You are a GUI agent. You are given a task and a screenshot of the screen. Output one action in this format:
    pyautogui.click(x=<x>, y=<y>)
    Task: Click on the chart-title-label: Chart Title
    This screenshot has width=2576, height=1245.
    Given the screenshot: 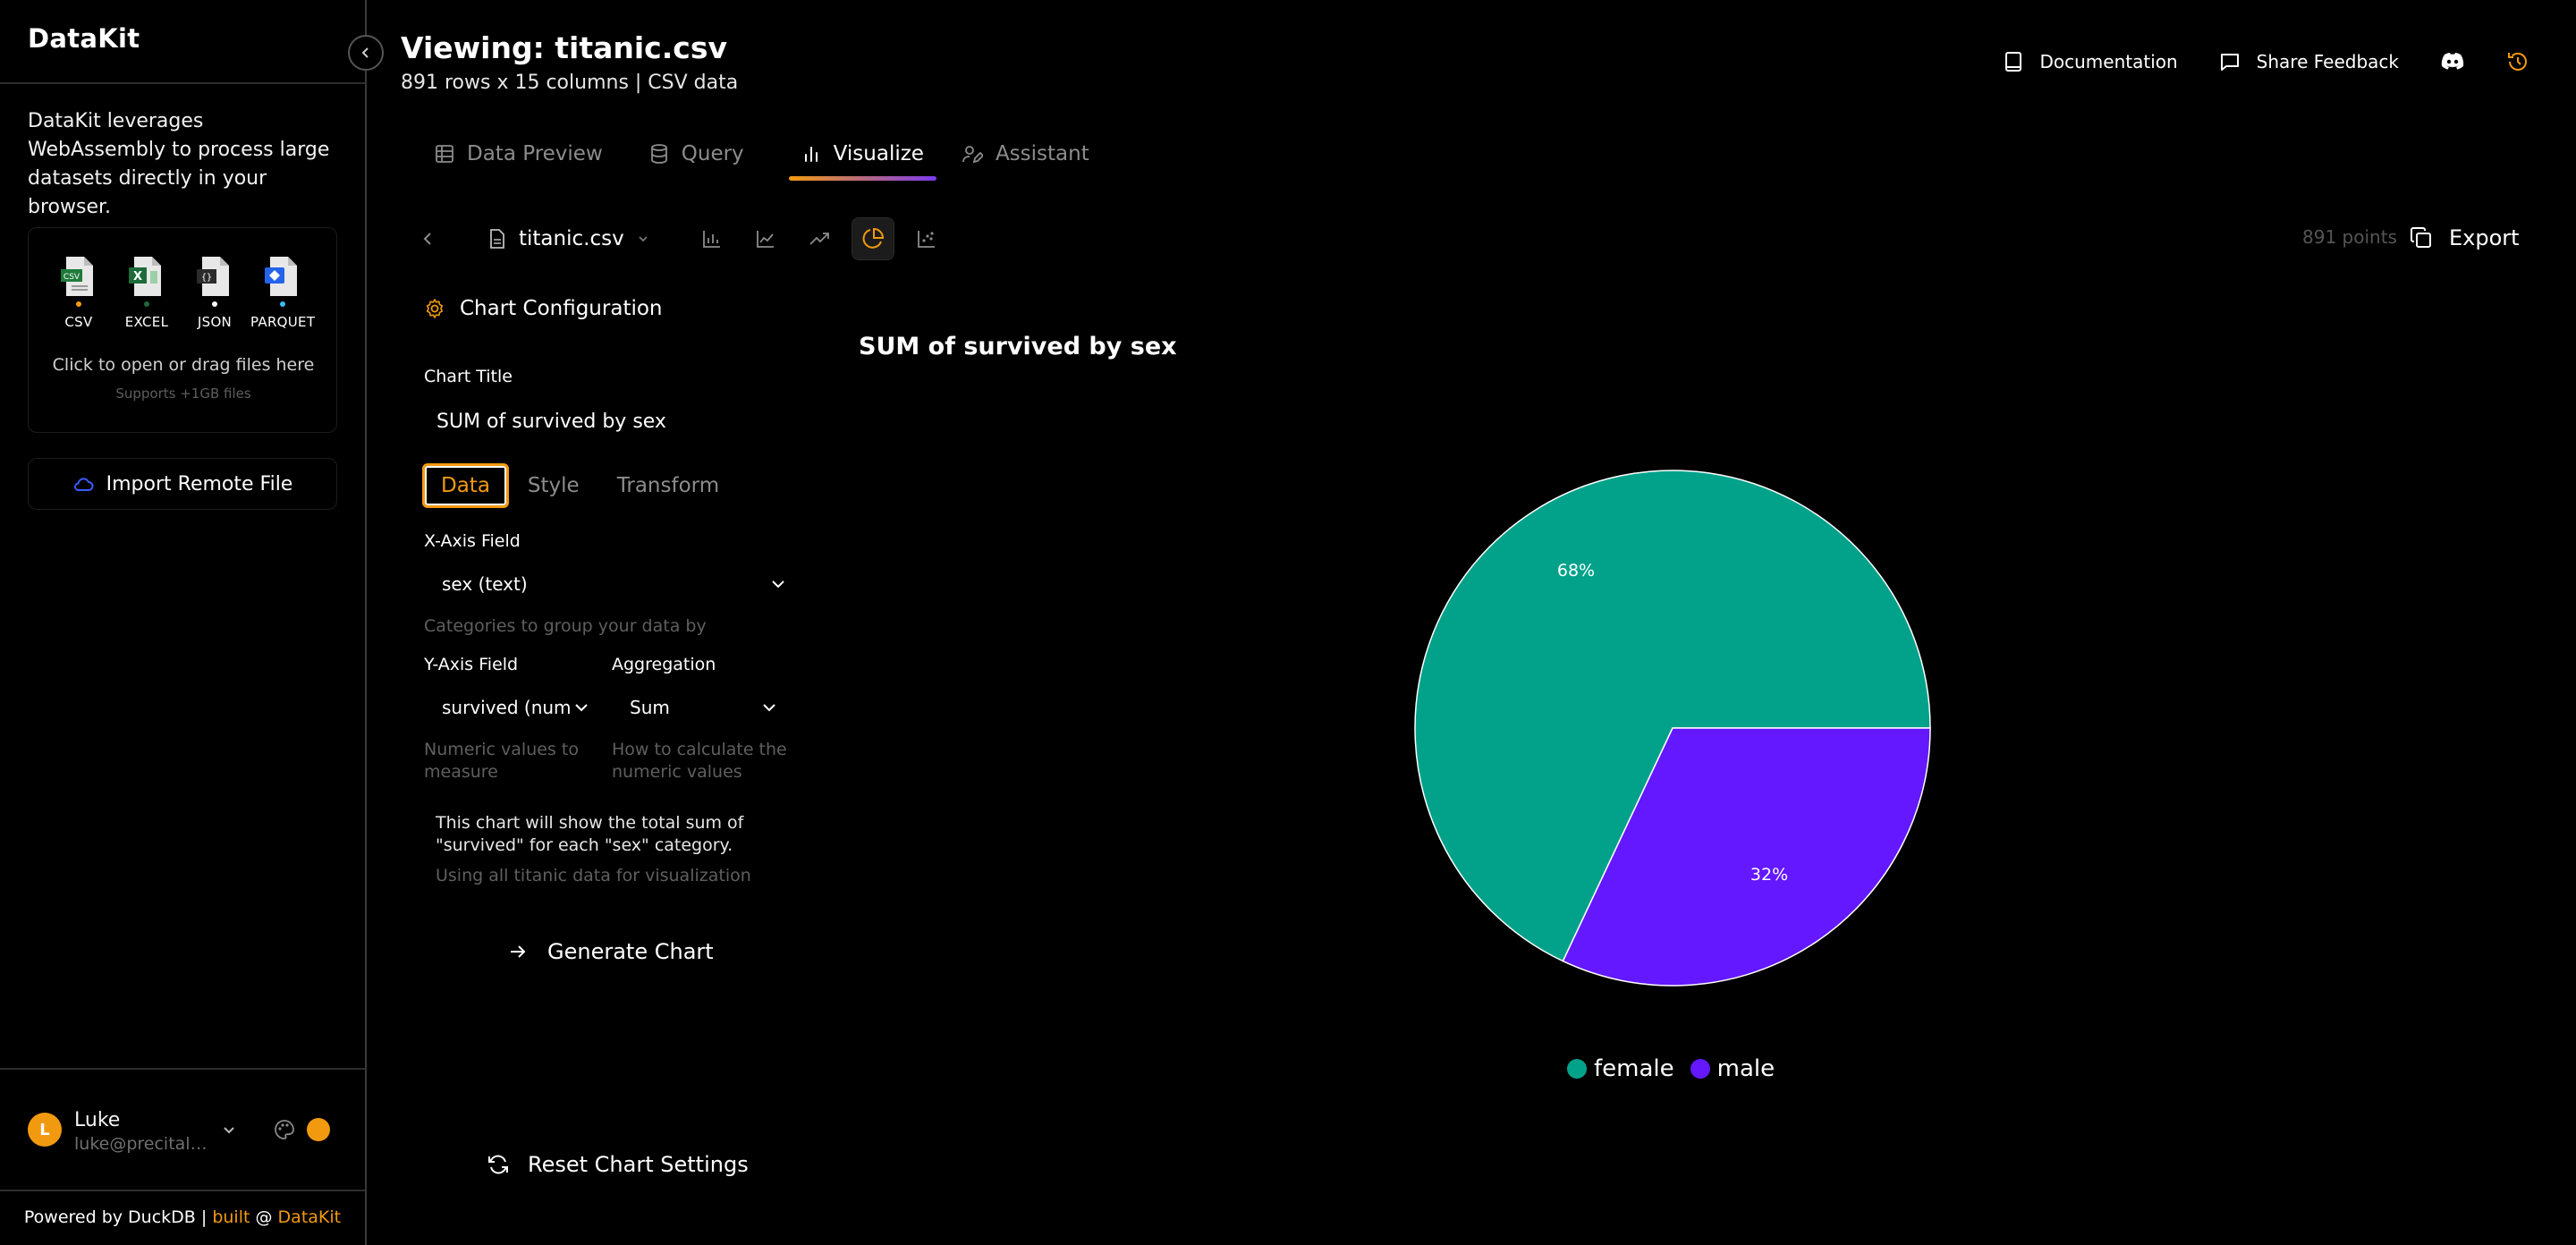 What is the action you would take?
    pyautogui.click(x=468, y=377)
    